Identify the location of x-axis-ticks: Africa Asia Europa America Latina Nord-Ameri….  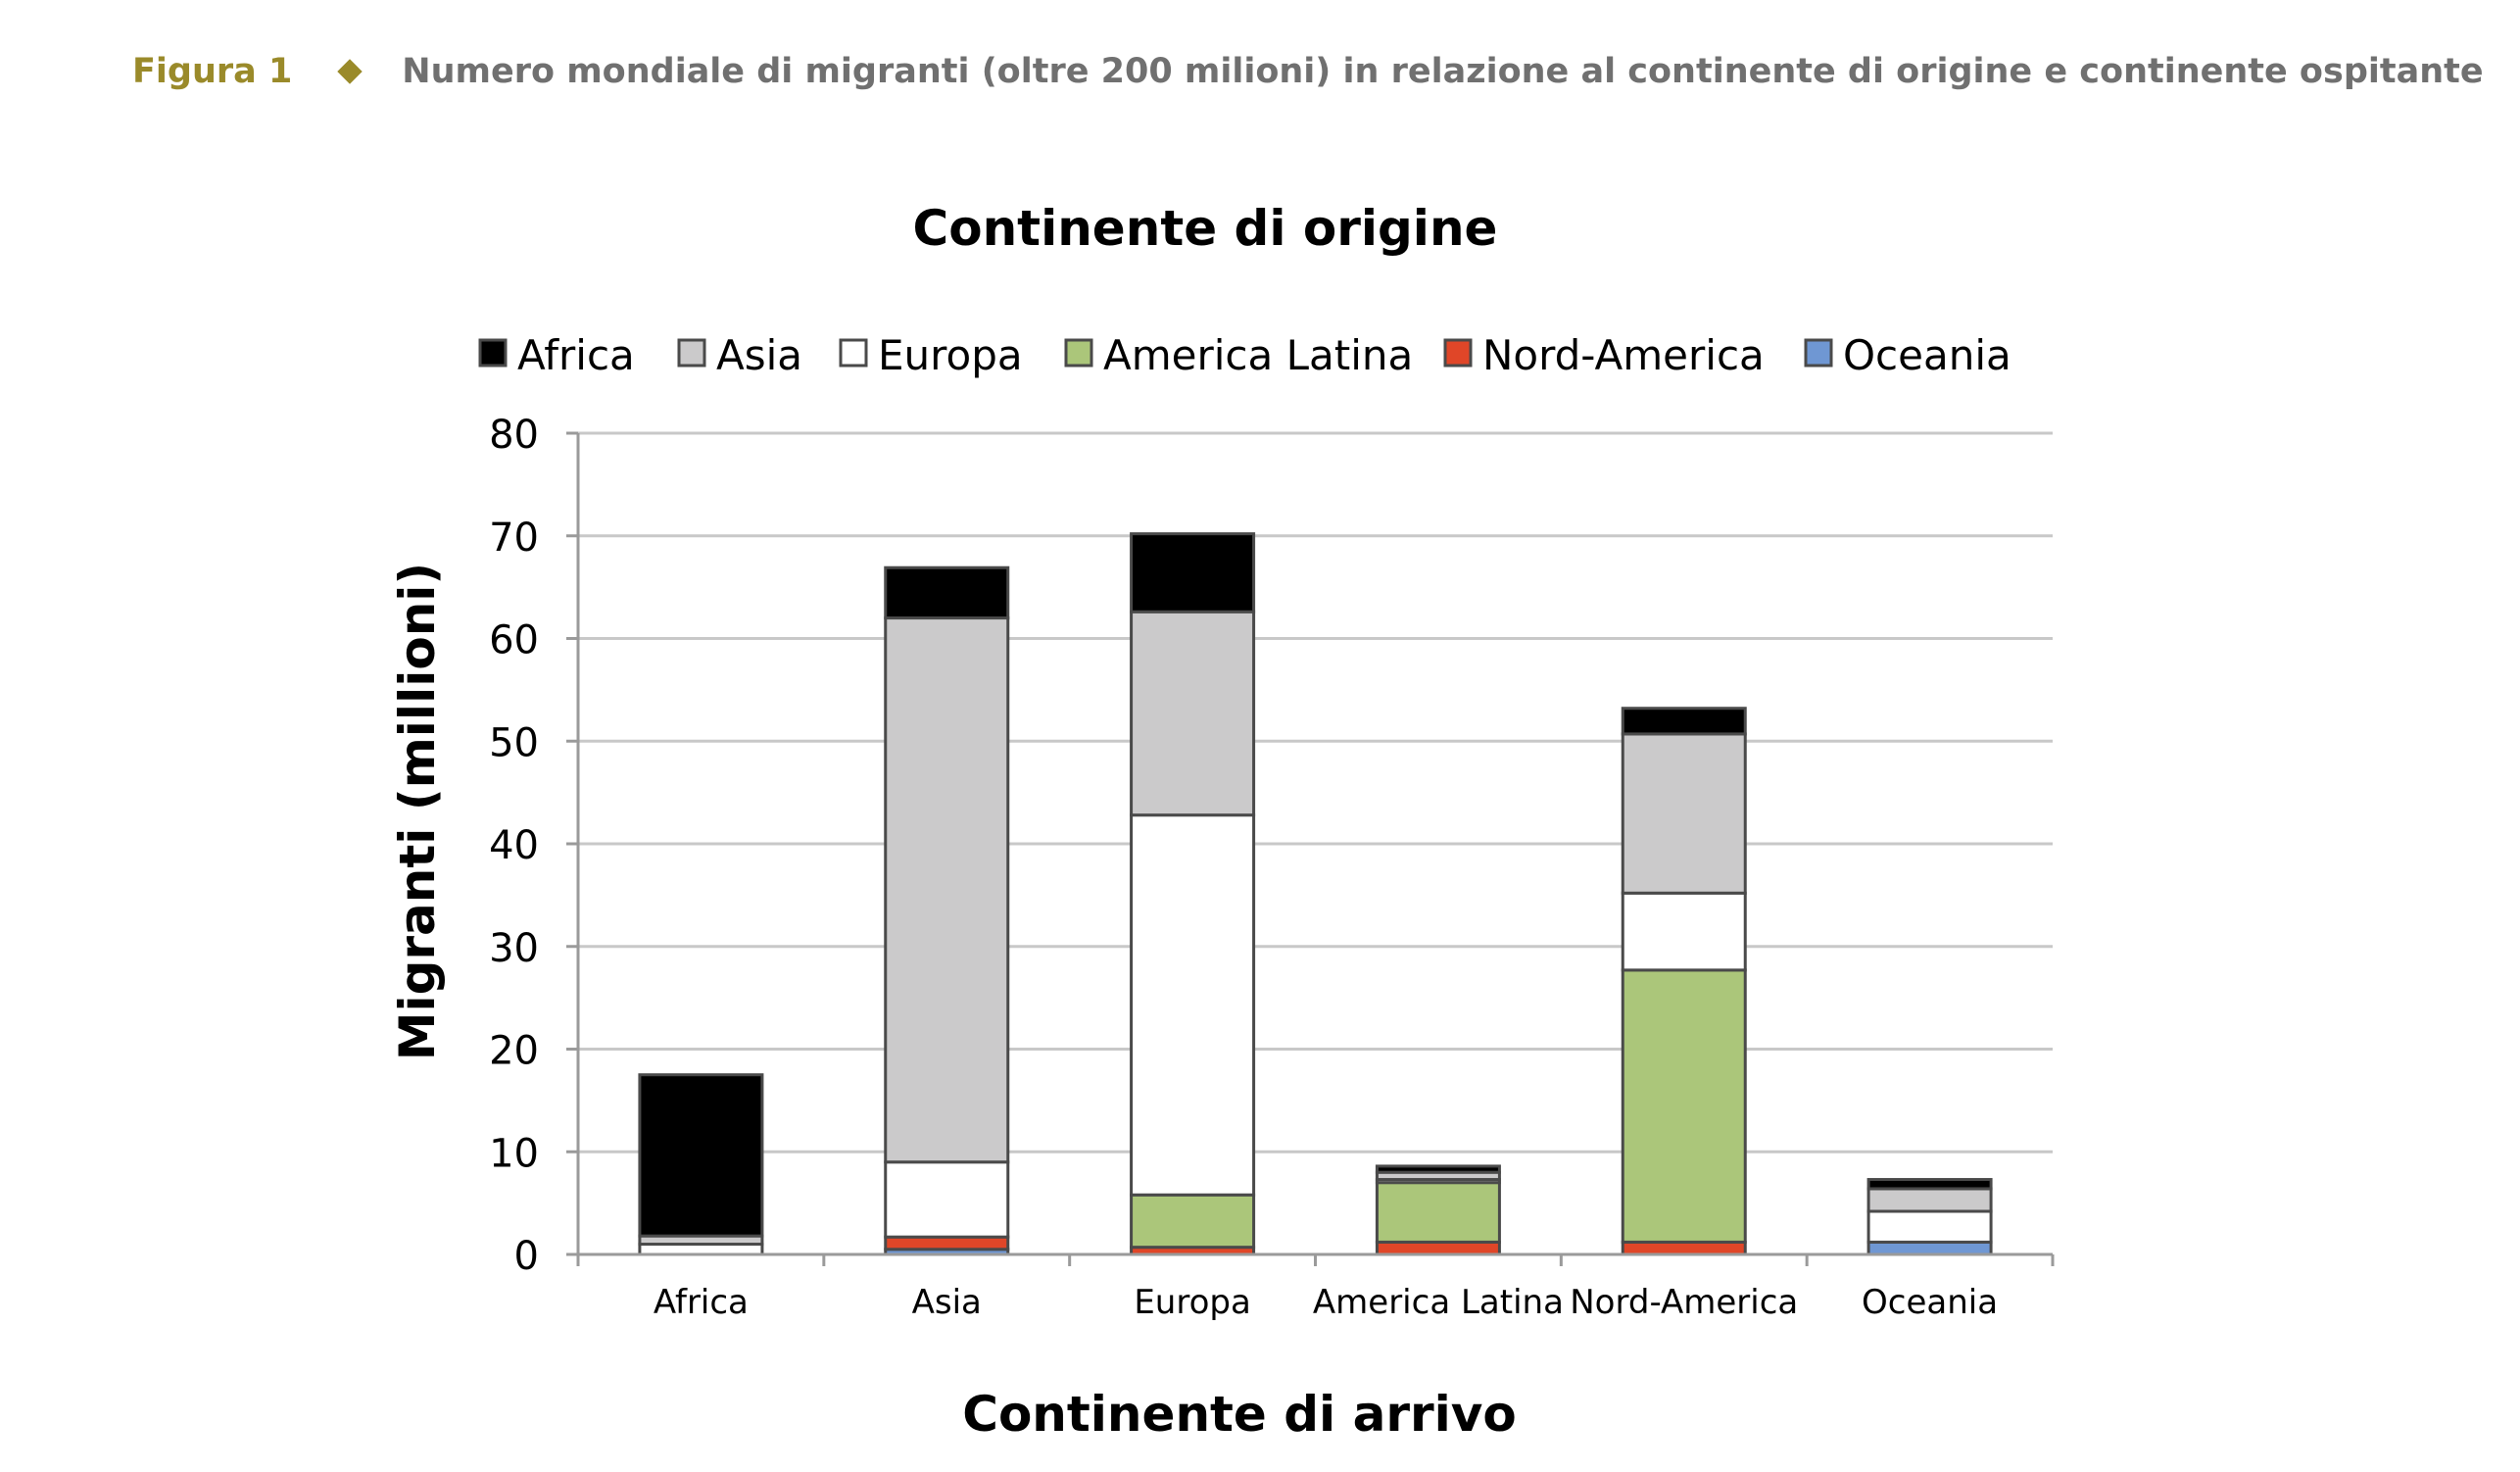
(1315, 1288).